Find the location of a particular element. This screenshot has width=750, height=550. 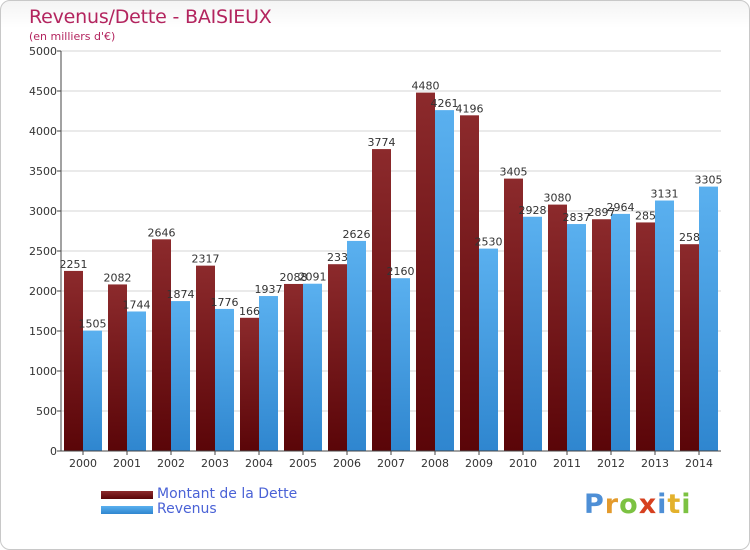

x-tick-label: 2012 is located at coordinates (611, 463).